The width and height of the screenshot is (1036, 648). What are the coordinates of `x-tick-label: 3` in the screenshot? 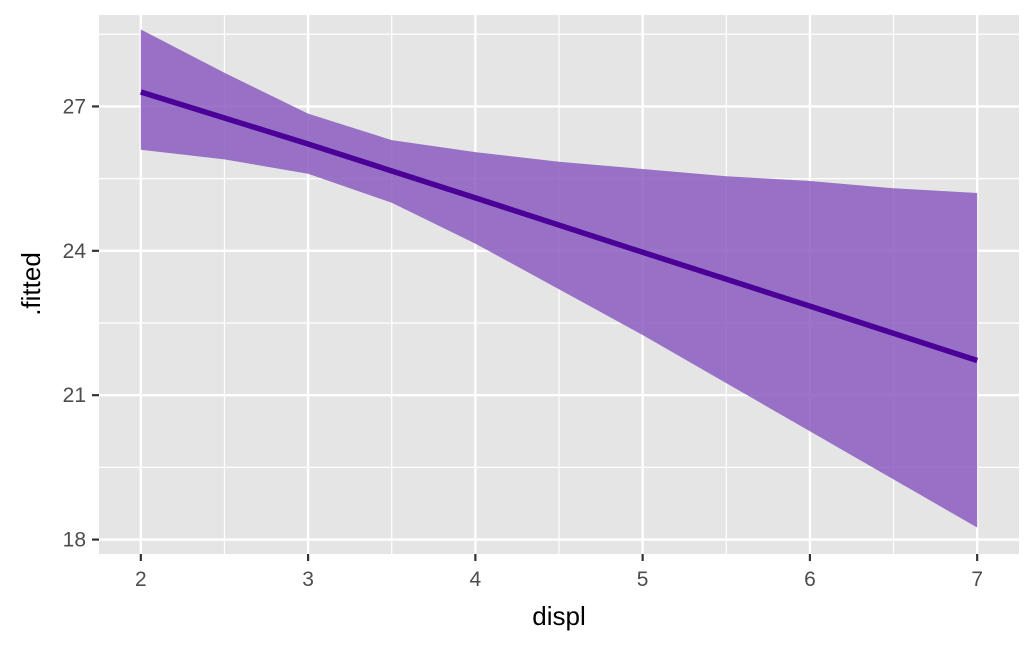 It's located at (308, 579).